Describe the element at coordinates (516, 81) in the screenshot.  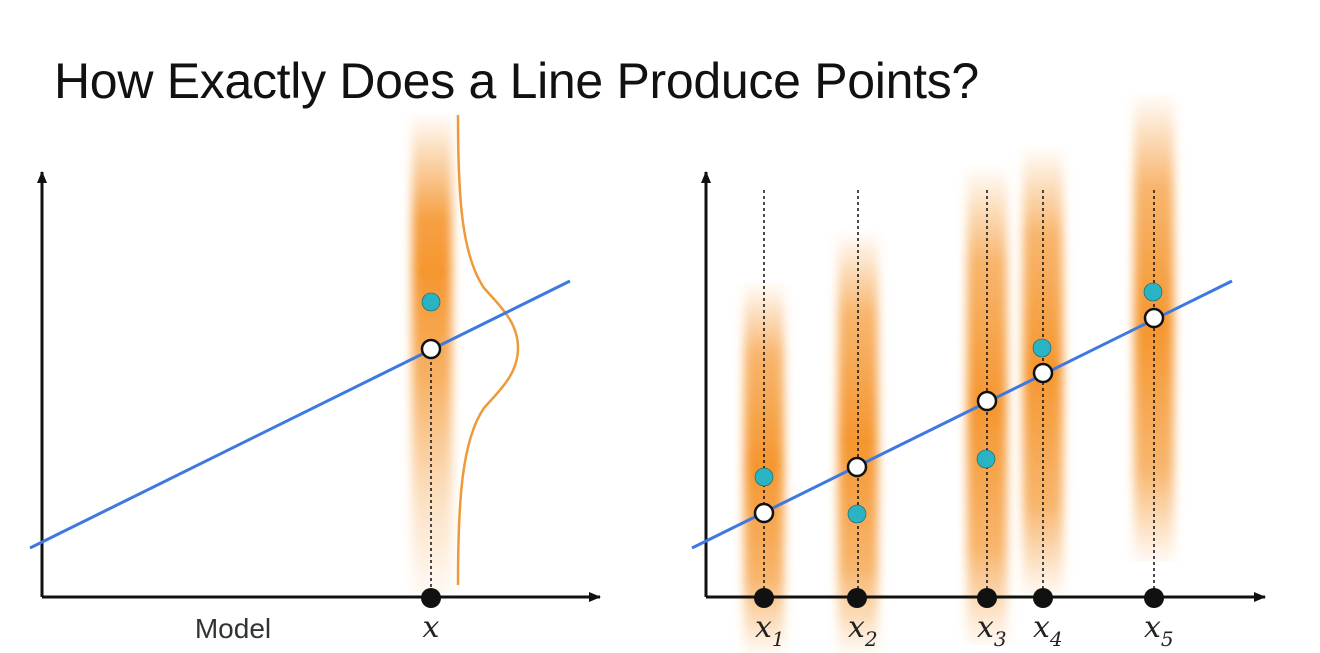
I see `slide-title: How Exactly Does a Line Produce Points?` at that location.